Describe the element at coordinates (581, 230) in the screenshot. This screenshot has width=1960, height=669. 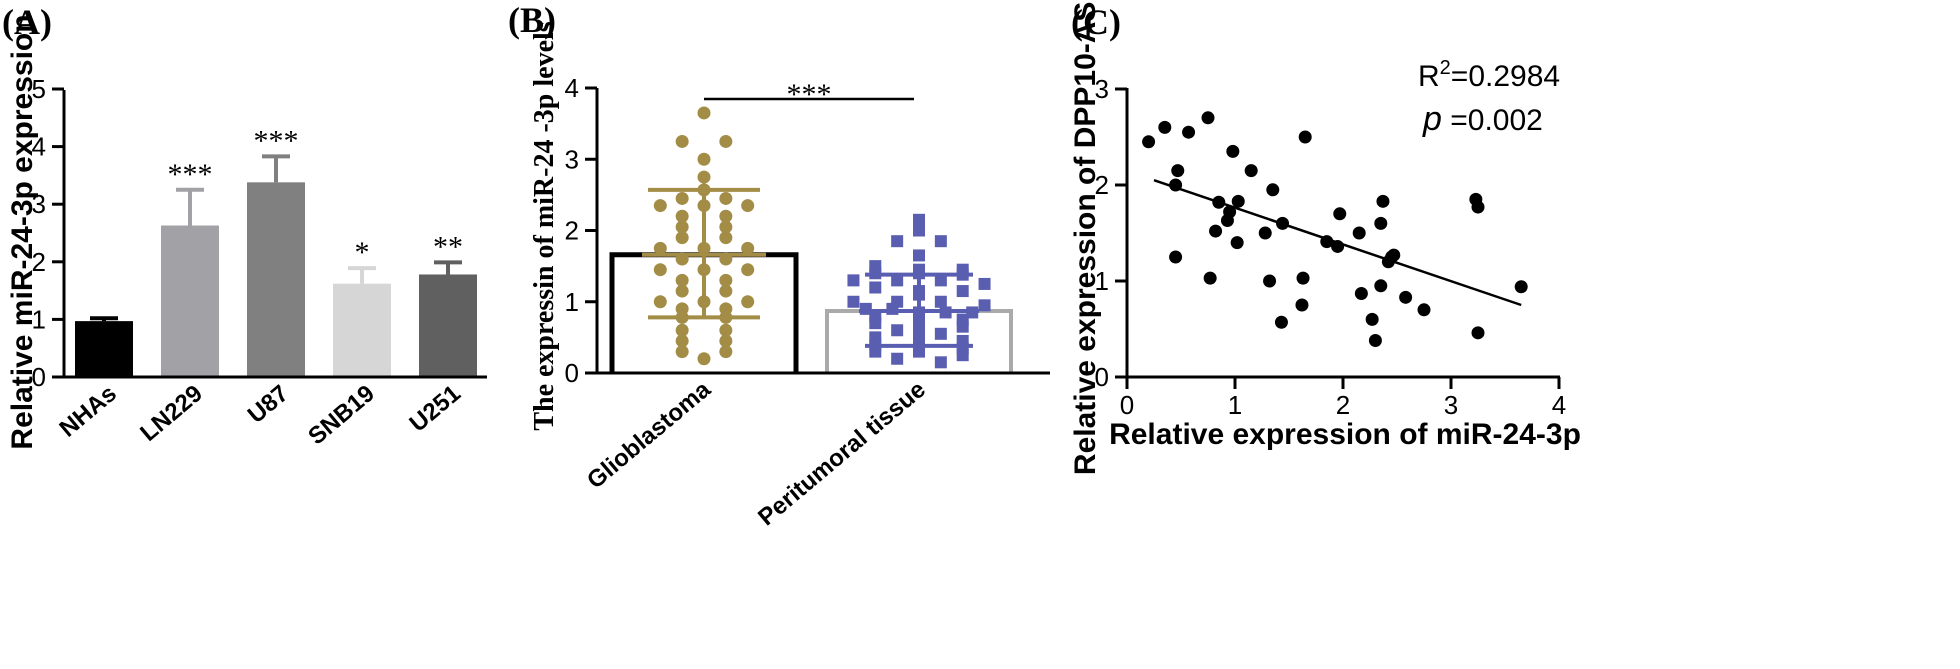
I see `panel-b-y-ticks: 0 1 2 3 4` at that location.